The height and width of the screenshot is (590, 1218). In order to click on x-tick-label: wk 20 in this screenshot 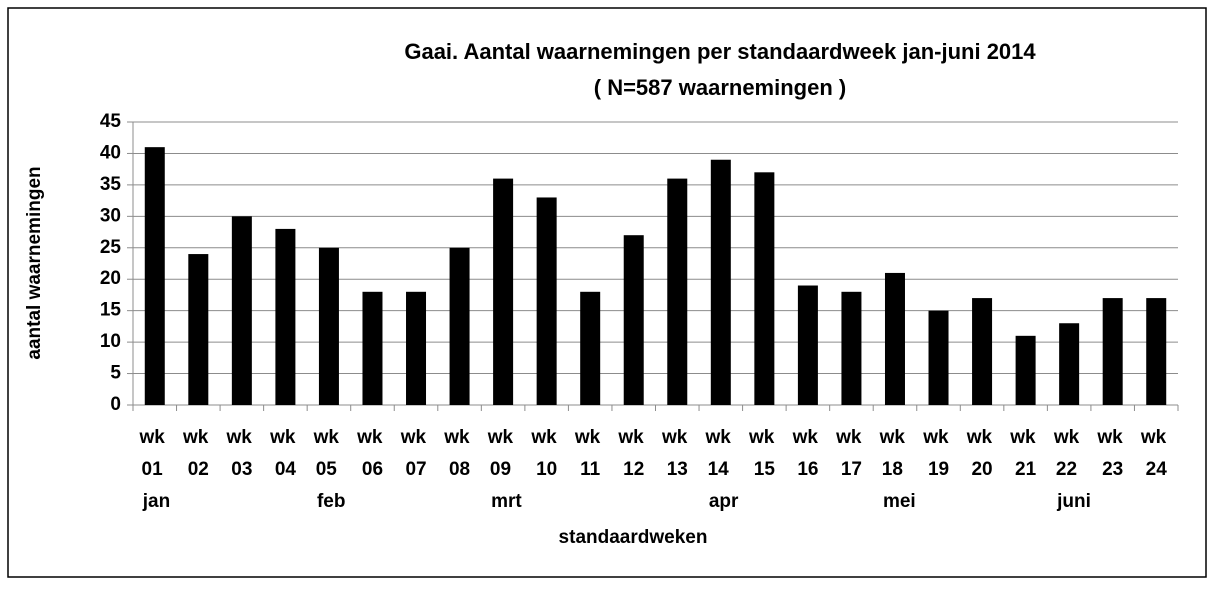, I will do `click(982, 453)`.